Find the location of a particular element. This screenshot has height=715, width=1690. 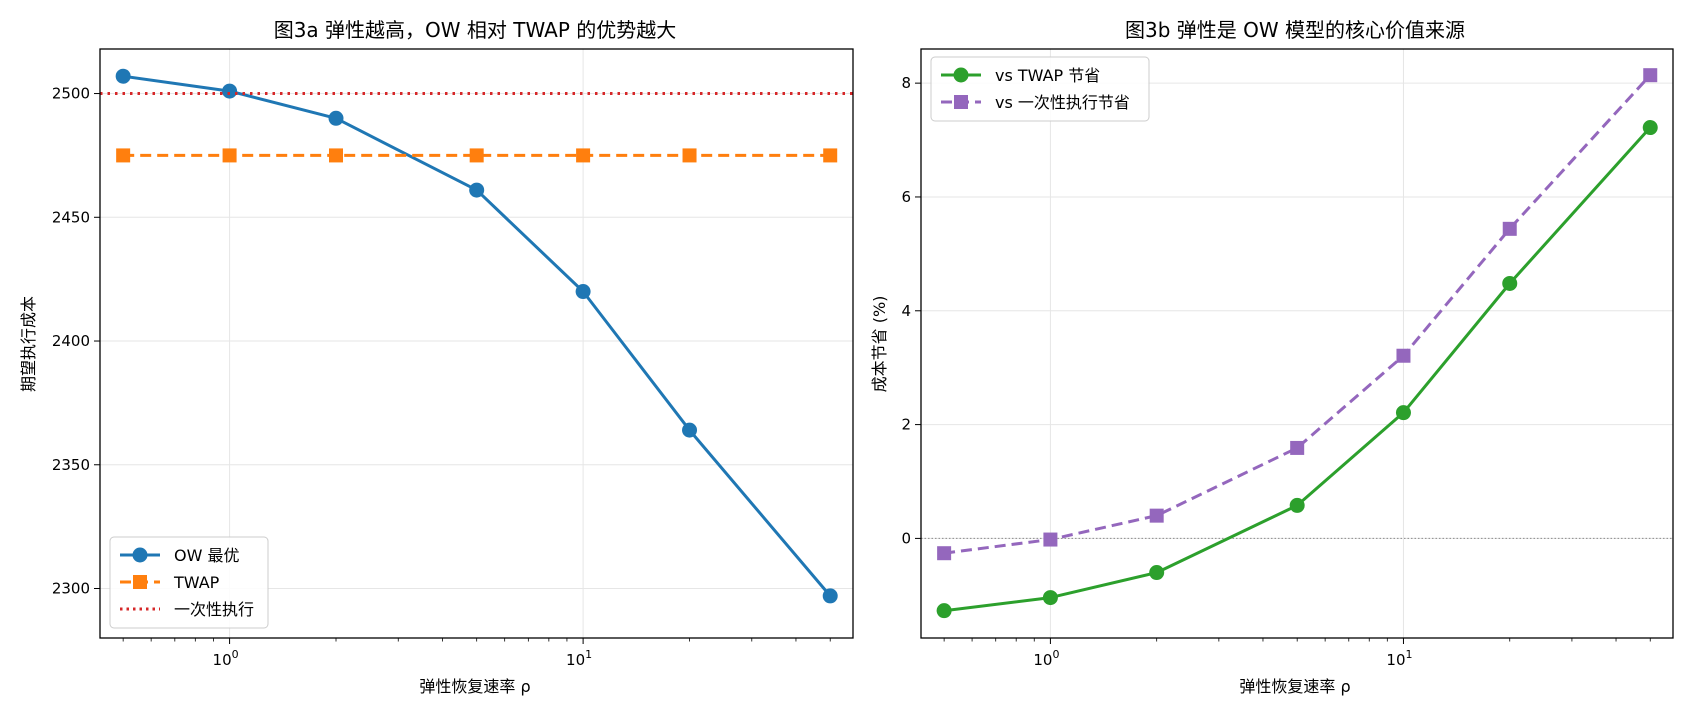

legend-label: vs 一次性执行节省 is located at coordinates (1062, 102).